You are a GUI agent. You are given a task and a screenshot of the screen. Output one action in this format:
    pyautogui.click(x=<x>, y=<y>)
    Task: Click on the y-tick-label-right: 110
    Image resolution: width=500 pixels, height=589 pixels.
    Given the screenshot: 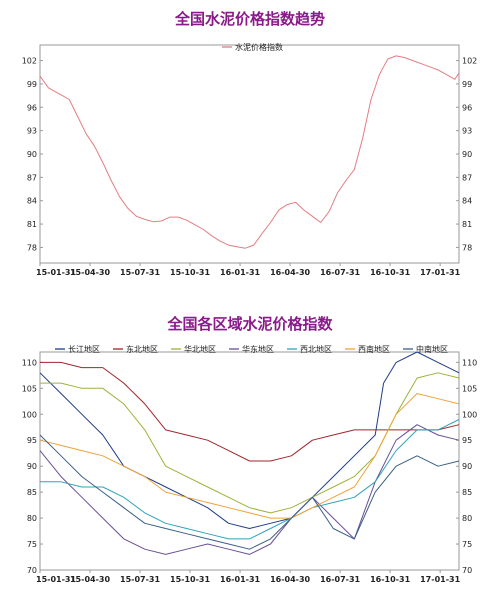 What is the action you would take?
    pyautogui.click(x=469, y=362)
    